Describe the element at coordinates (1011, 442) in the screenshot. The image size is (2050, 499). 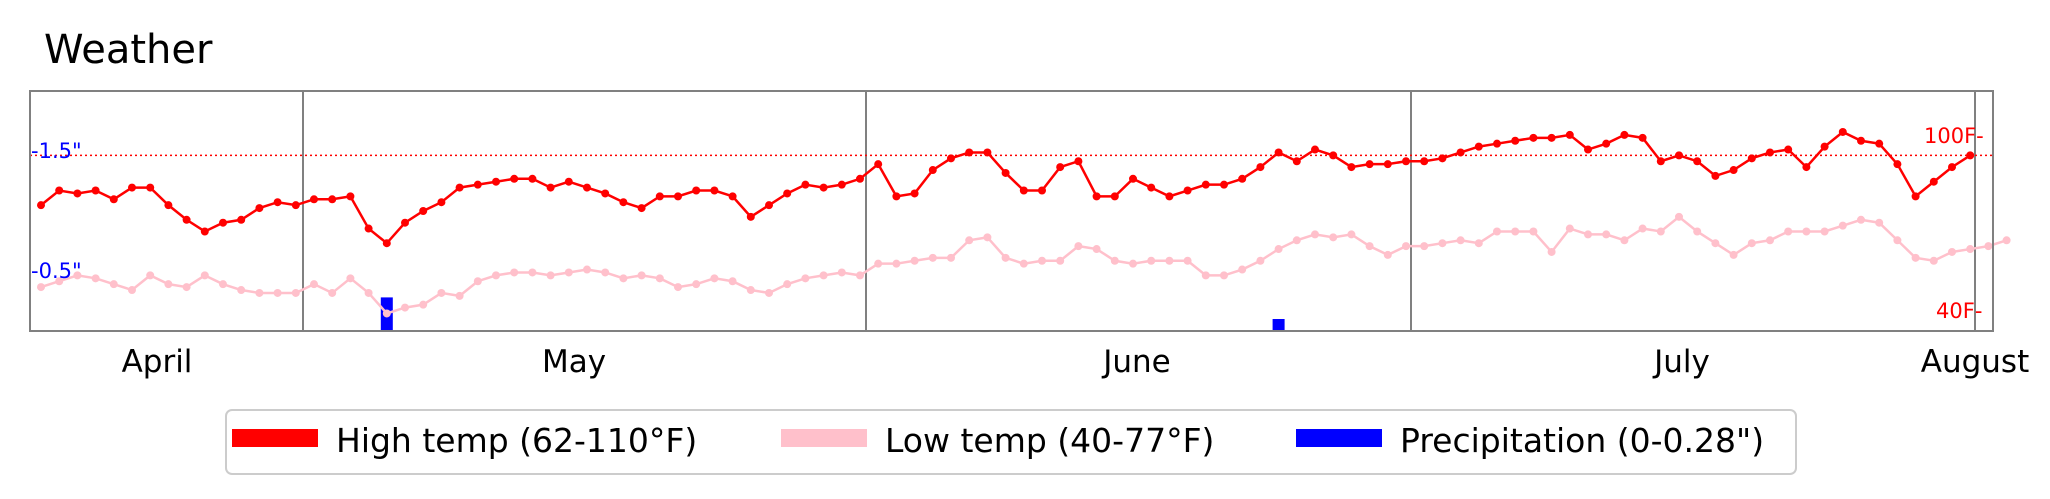
I see `legend-box` at that location.